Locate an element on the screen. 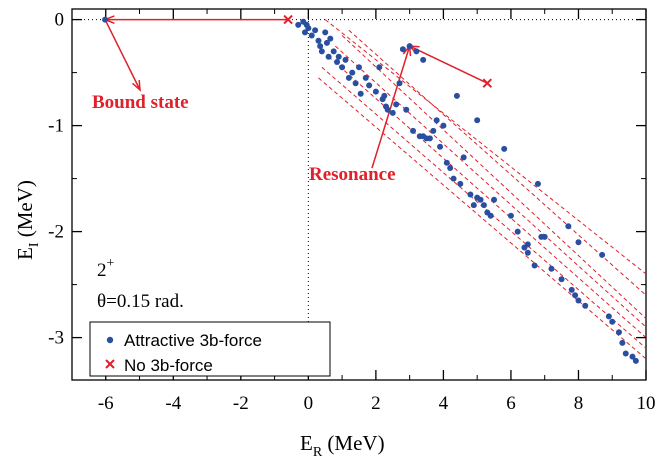 This screenshot has width=659, height=468. resonance-label: Resonance is located at coordinates (352, 174).